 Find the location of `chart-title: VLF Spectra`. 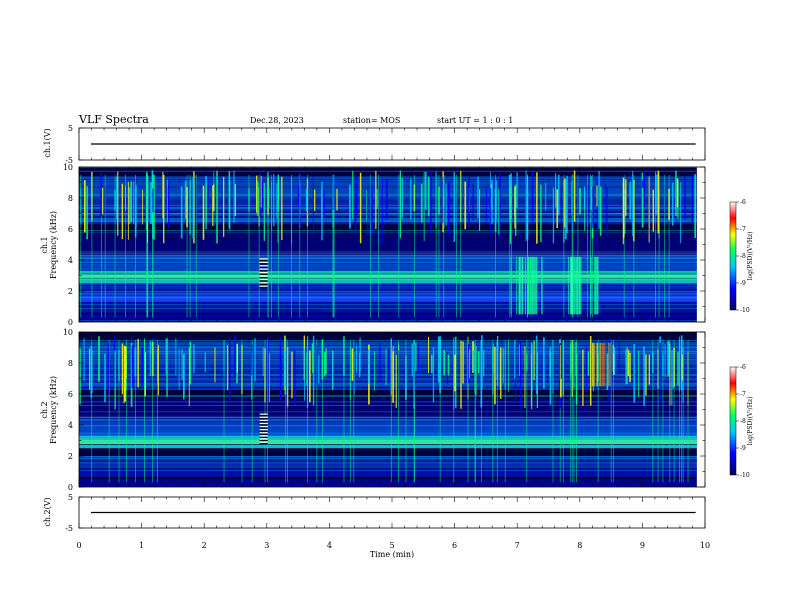

chart-title: VLF Spectra is located at coordinates (113, 119).